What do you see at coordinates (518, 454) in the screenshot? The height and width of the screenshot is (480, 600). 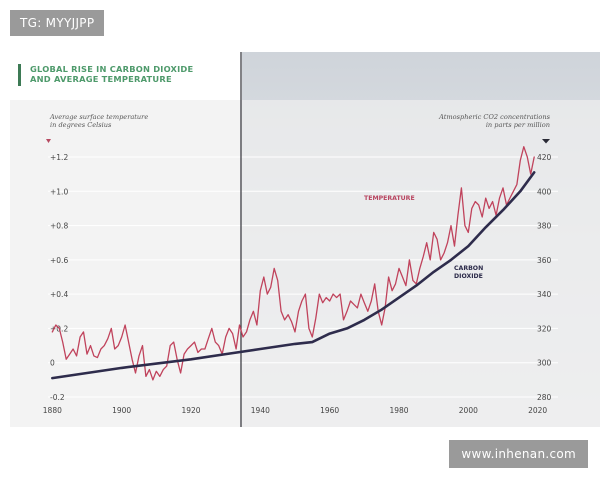 I see `watermark-bottom: www.inhenan.com` at bounding box center [518, 454].